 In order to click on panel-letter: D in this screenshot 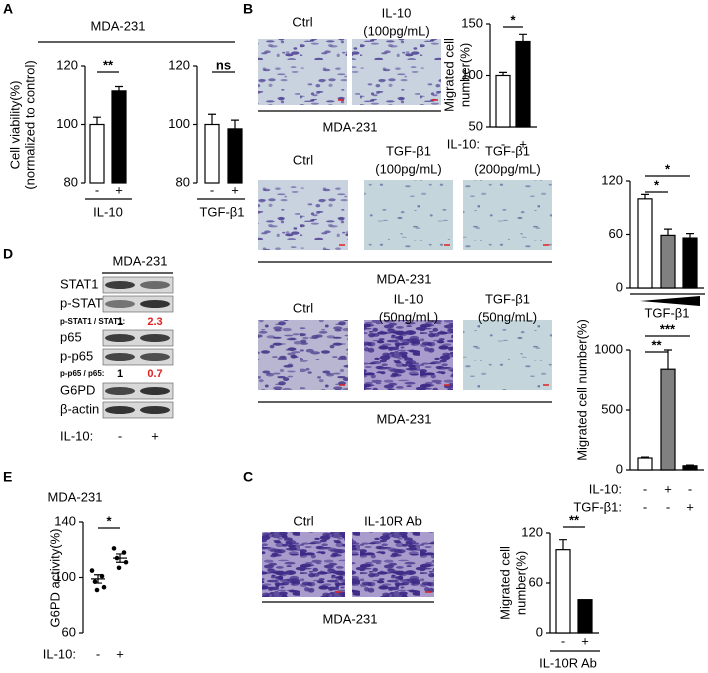, I will do `click(8, 254)`.